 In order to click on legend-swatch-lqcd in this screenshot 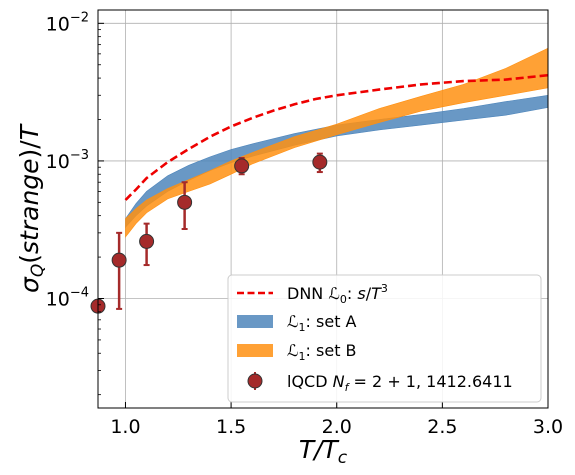, I will do `click(255, 381)`.